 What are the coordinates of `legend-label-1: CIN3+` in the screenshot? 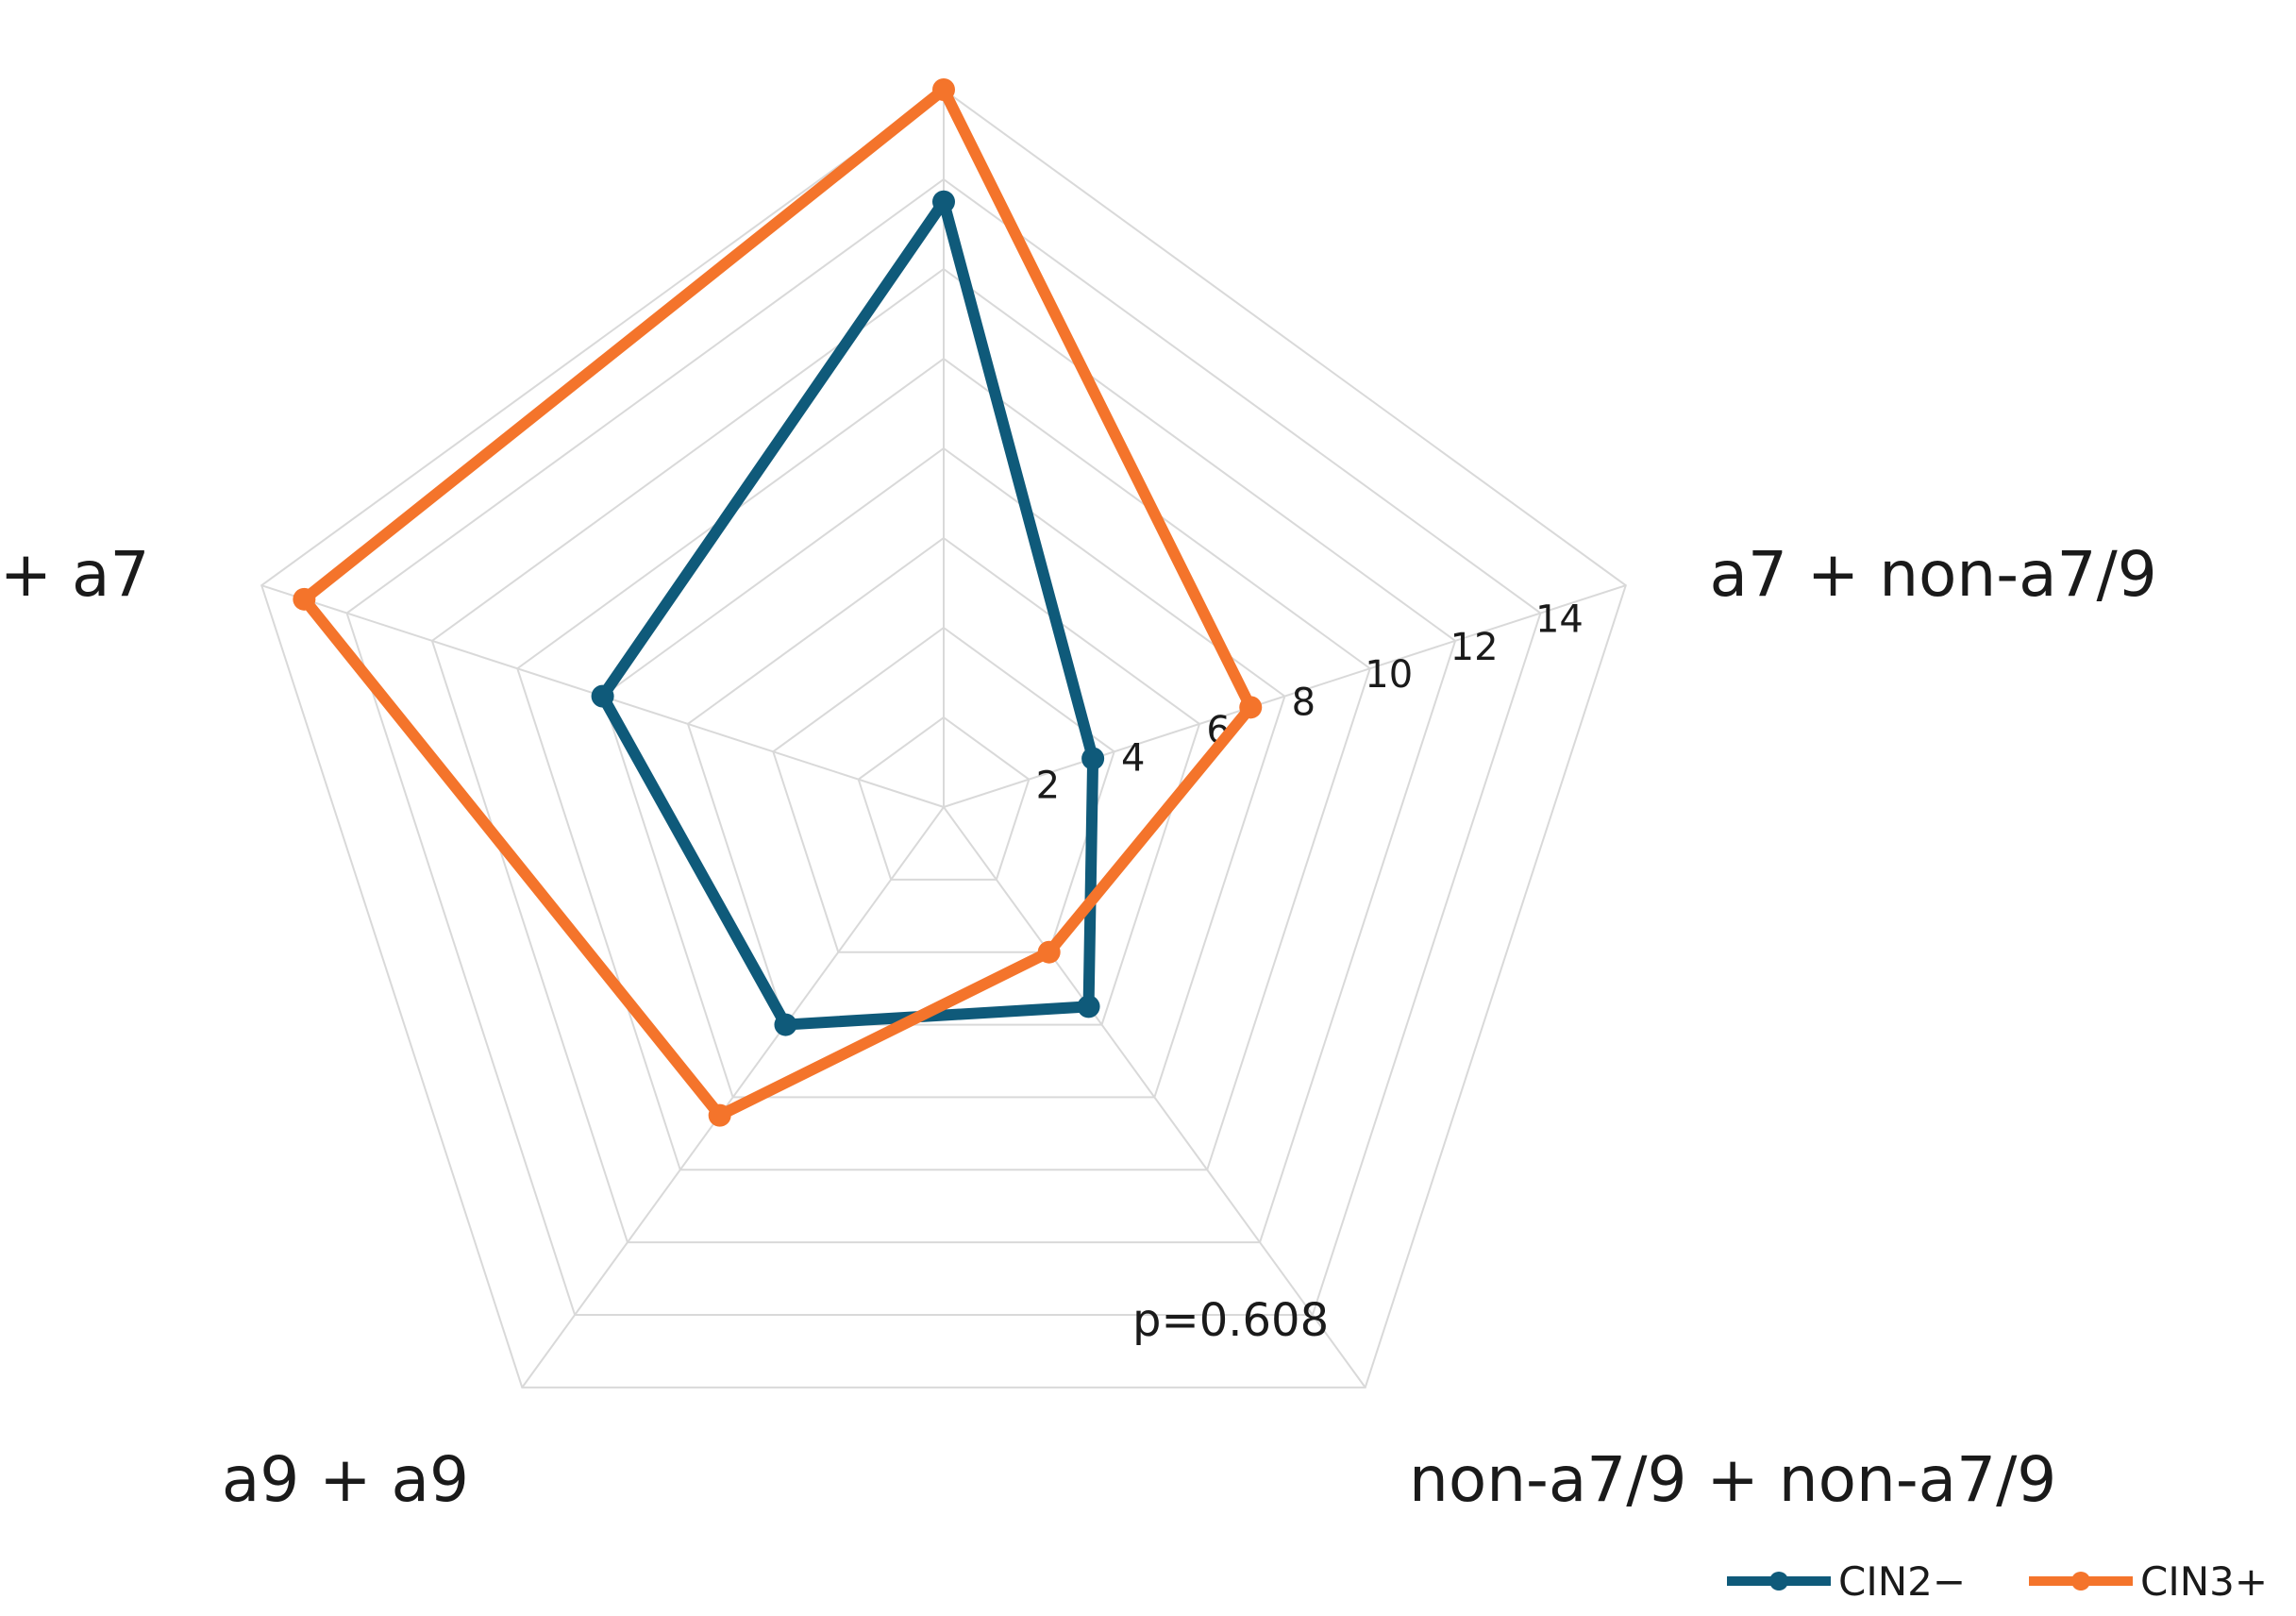 It's located at (2204, 1581).